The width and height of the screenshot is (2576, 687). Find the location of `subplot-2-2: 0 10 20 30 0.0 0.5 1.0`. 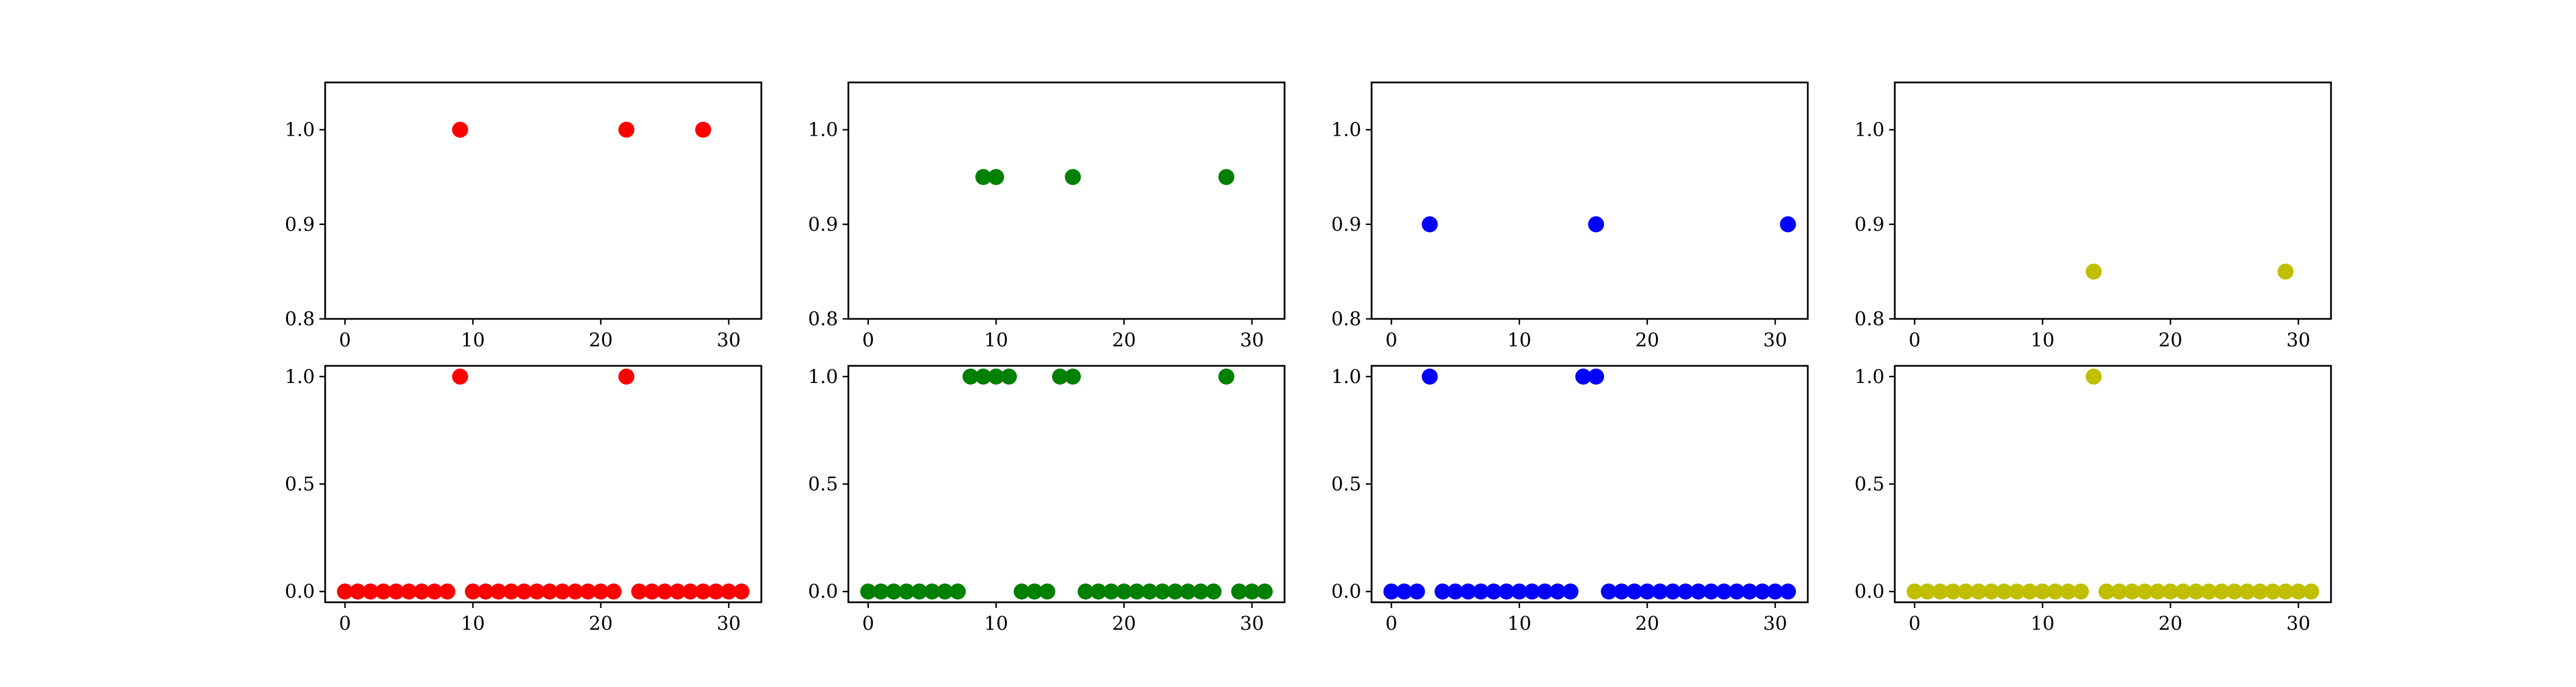

subplot-2-2: 0 10 20 30 0.0 0.5 1.0 is located at coordinates (1047, 500).